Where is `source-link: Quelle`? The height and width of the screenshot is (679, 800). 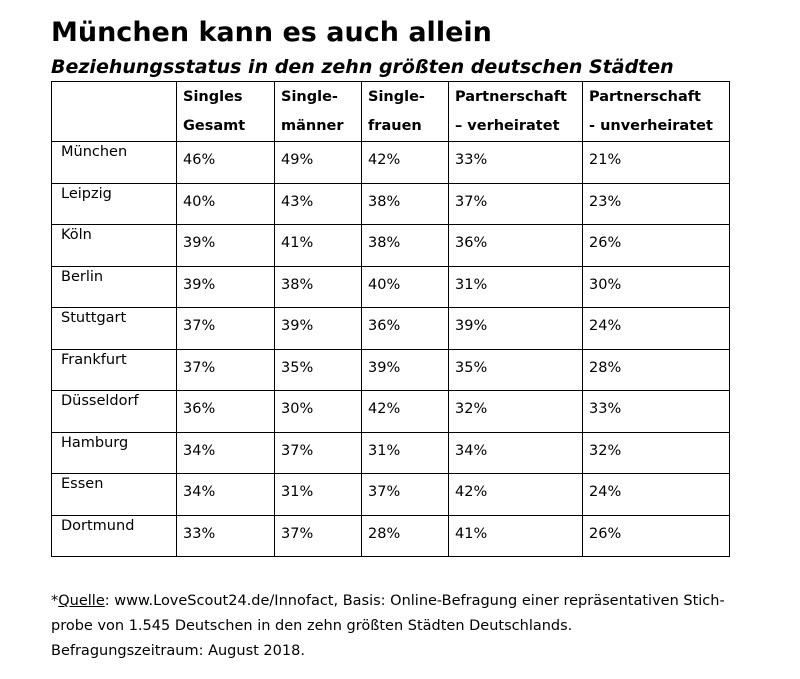 source-link: Quelle is located at coordinates (81, 601).